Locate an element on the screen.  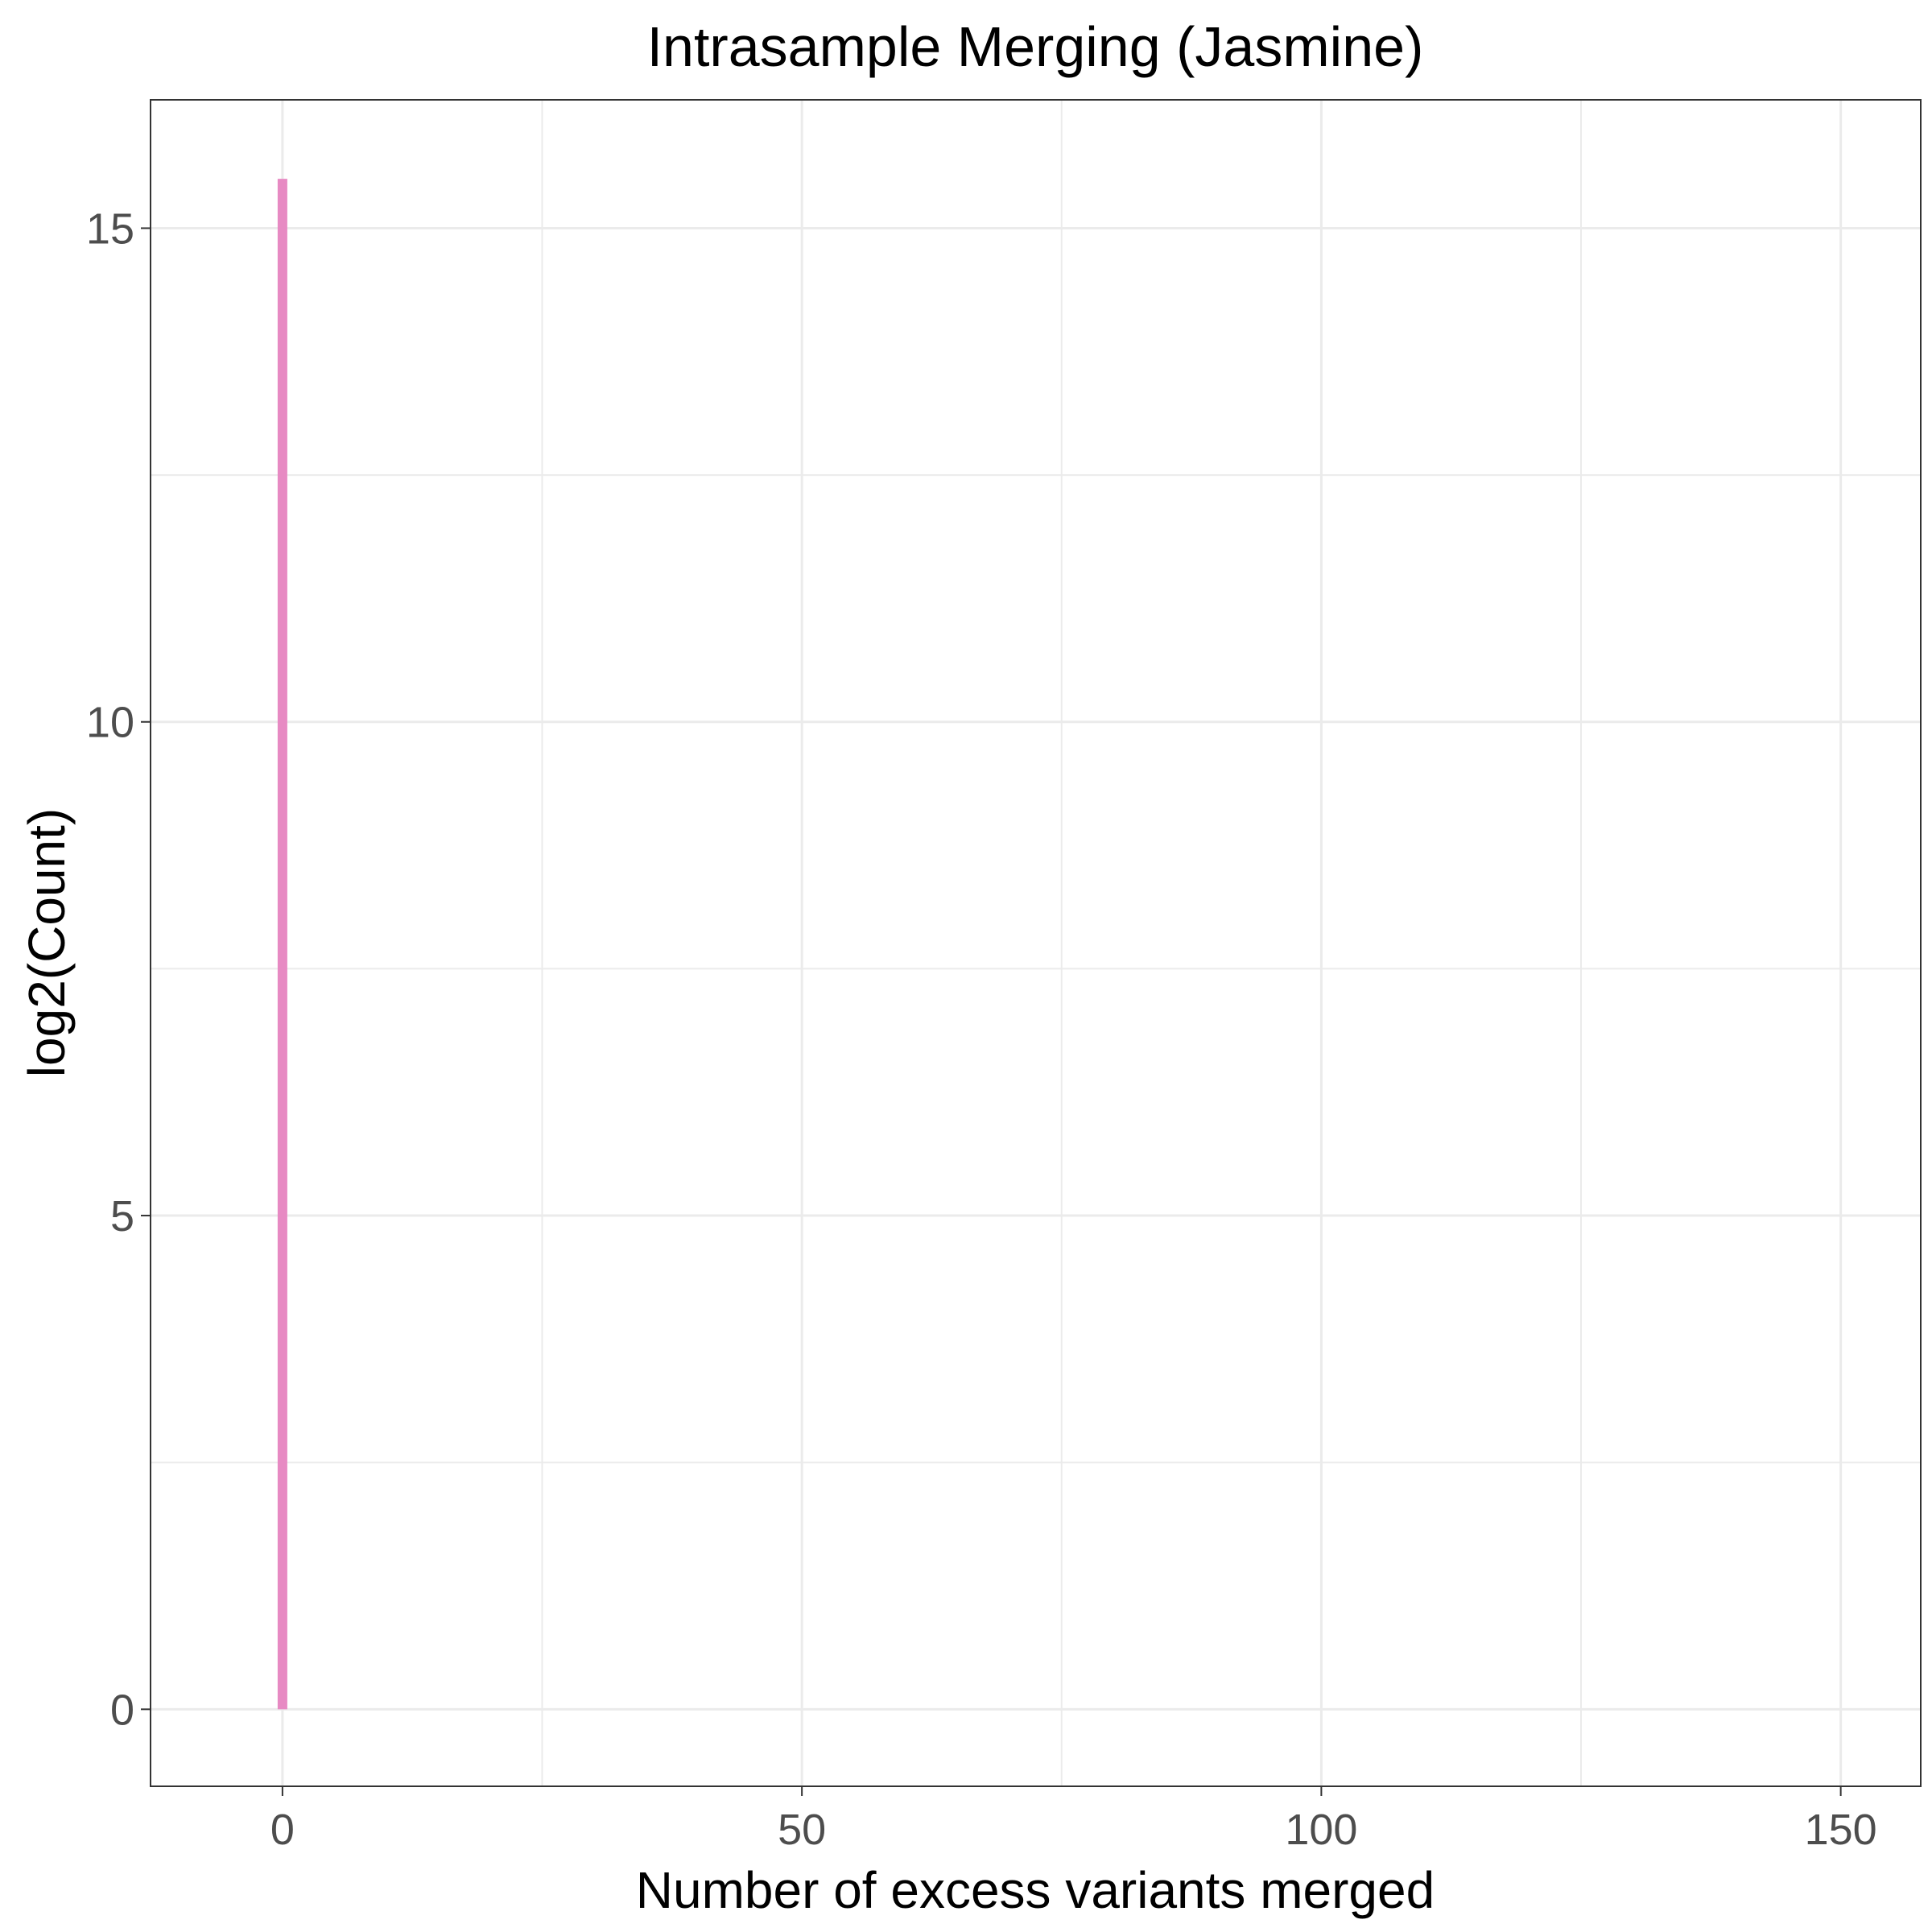
x-axis-ticks: 0 50 100 150 is located at coordinates (1073, 1820).